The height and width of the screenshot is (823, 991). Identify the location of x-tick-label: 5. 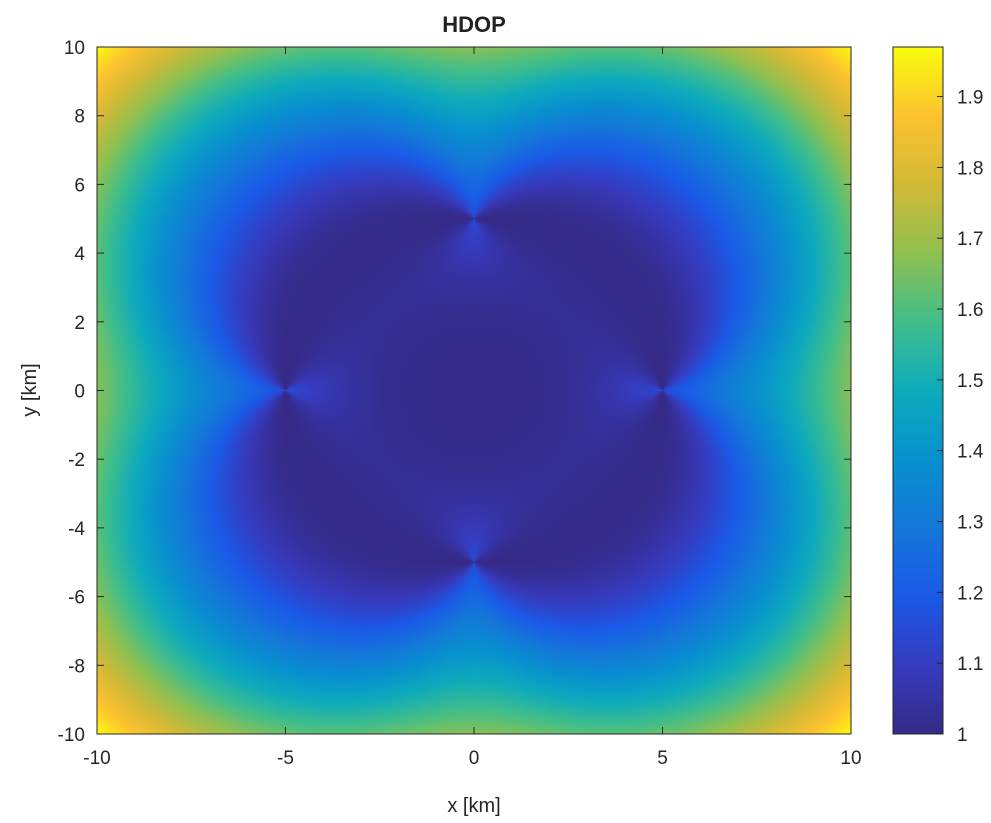
(662, 758).